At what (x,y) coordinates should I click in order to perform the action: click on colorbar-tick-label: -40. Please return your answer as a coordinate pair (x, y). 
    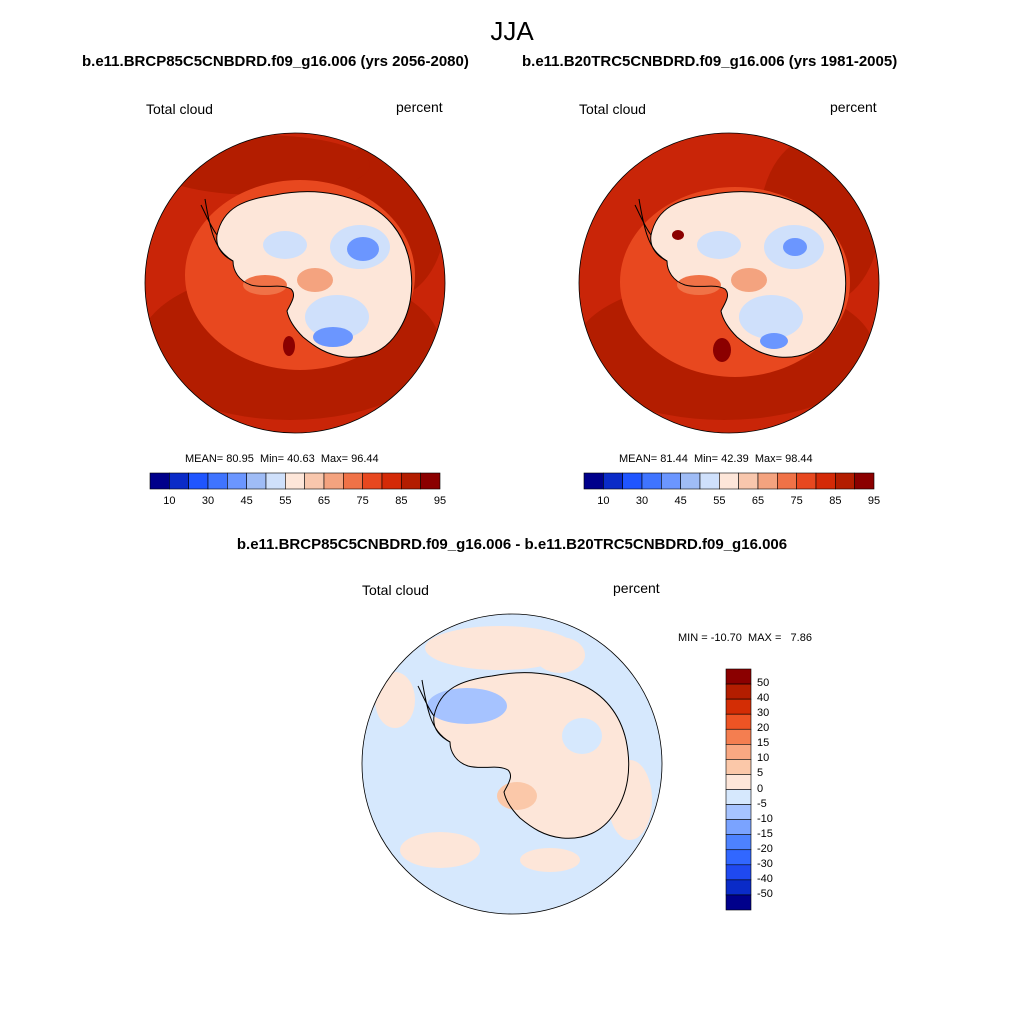
    Looking at the image, I should click on (765, 878).